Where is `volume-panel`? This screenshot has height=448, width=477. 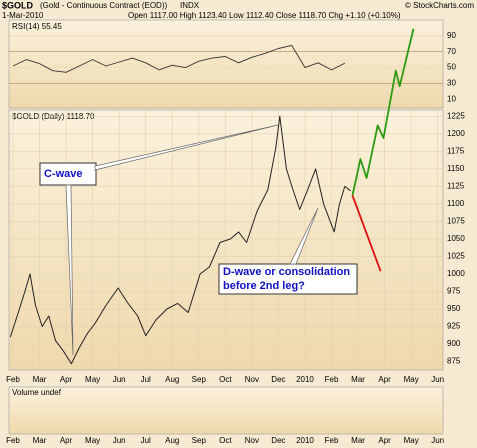 volume-panel is located at coordinates (226, 410).